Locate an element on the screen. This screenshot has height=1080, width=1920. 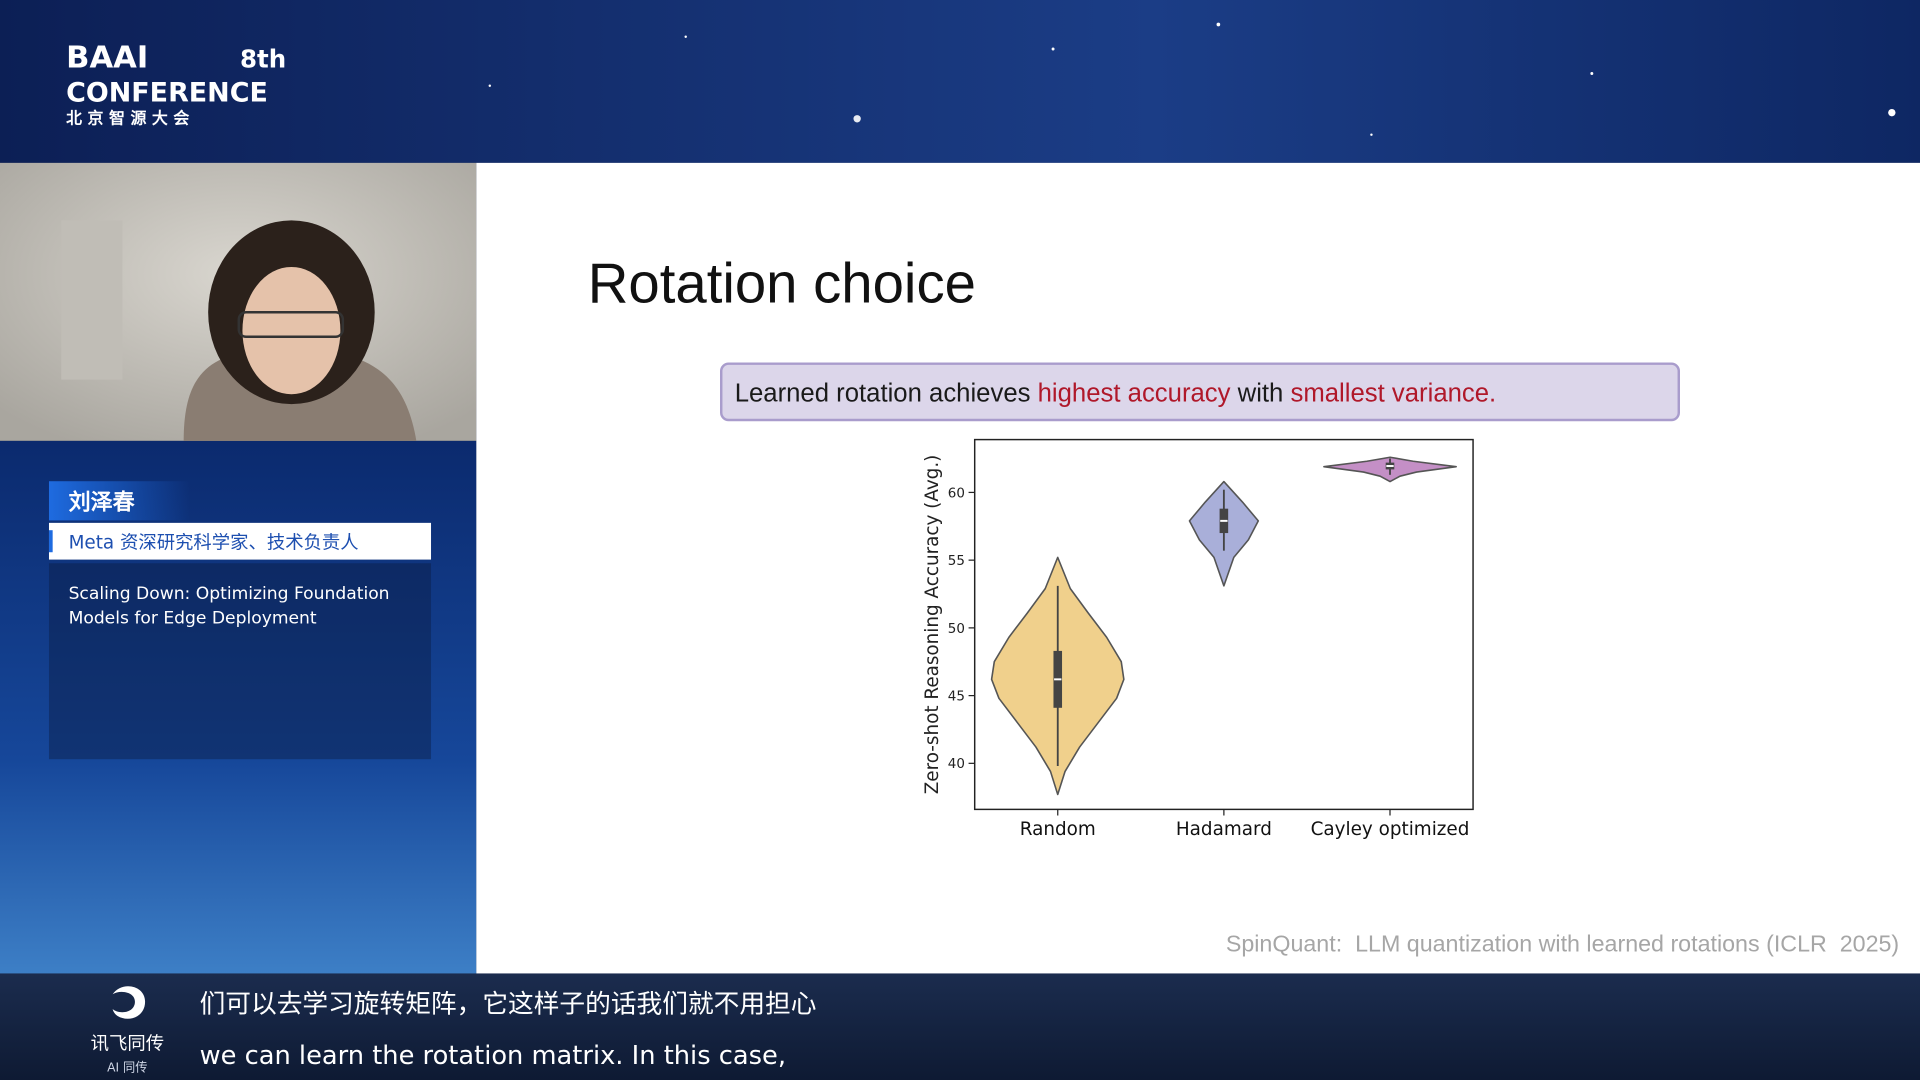
talk-title: Models for Edge Deployment is located at coordinates (193, 618).